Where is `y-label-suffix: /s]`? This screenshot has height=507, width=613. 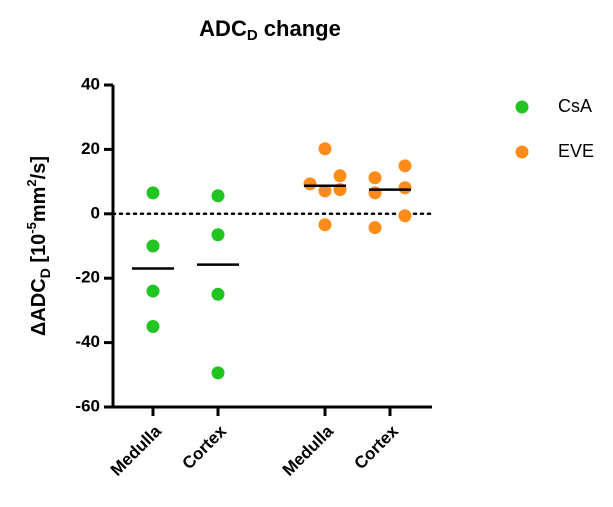 y-label-suffix: /s] is located at coordinates (39, 167).